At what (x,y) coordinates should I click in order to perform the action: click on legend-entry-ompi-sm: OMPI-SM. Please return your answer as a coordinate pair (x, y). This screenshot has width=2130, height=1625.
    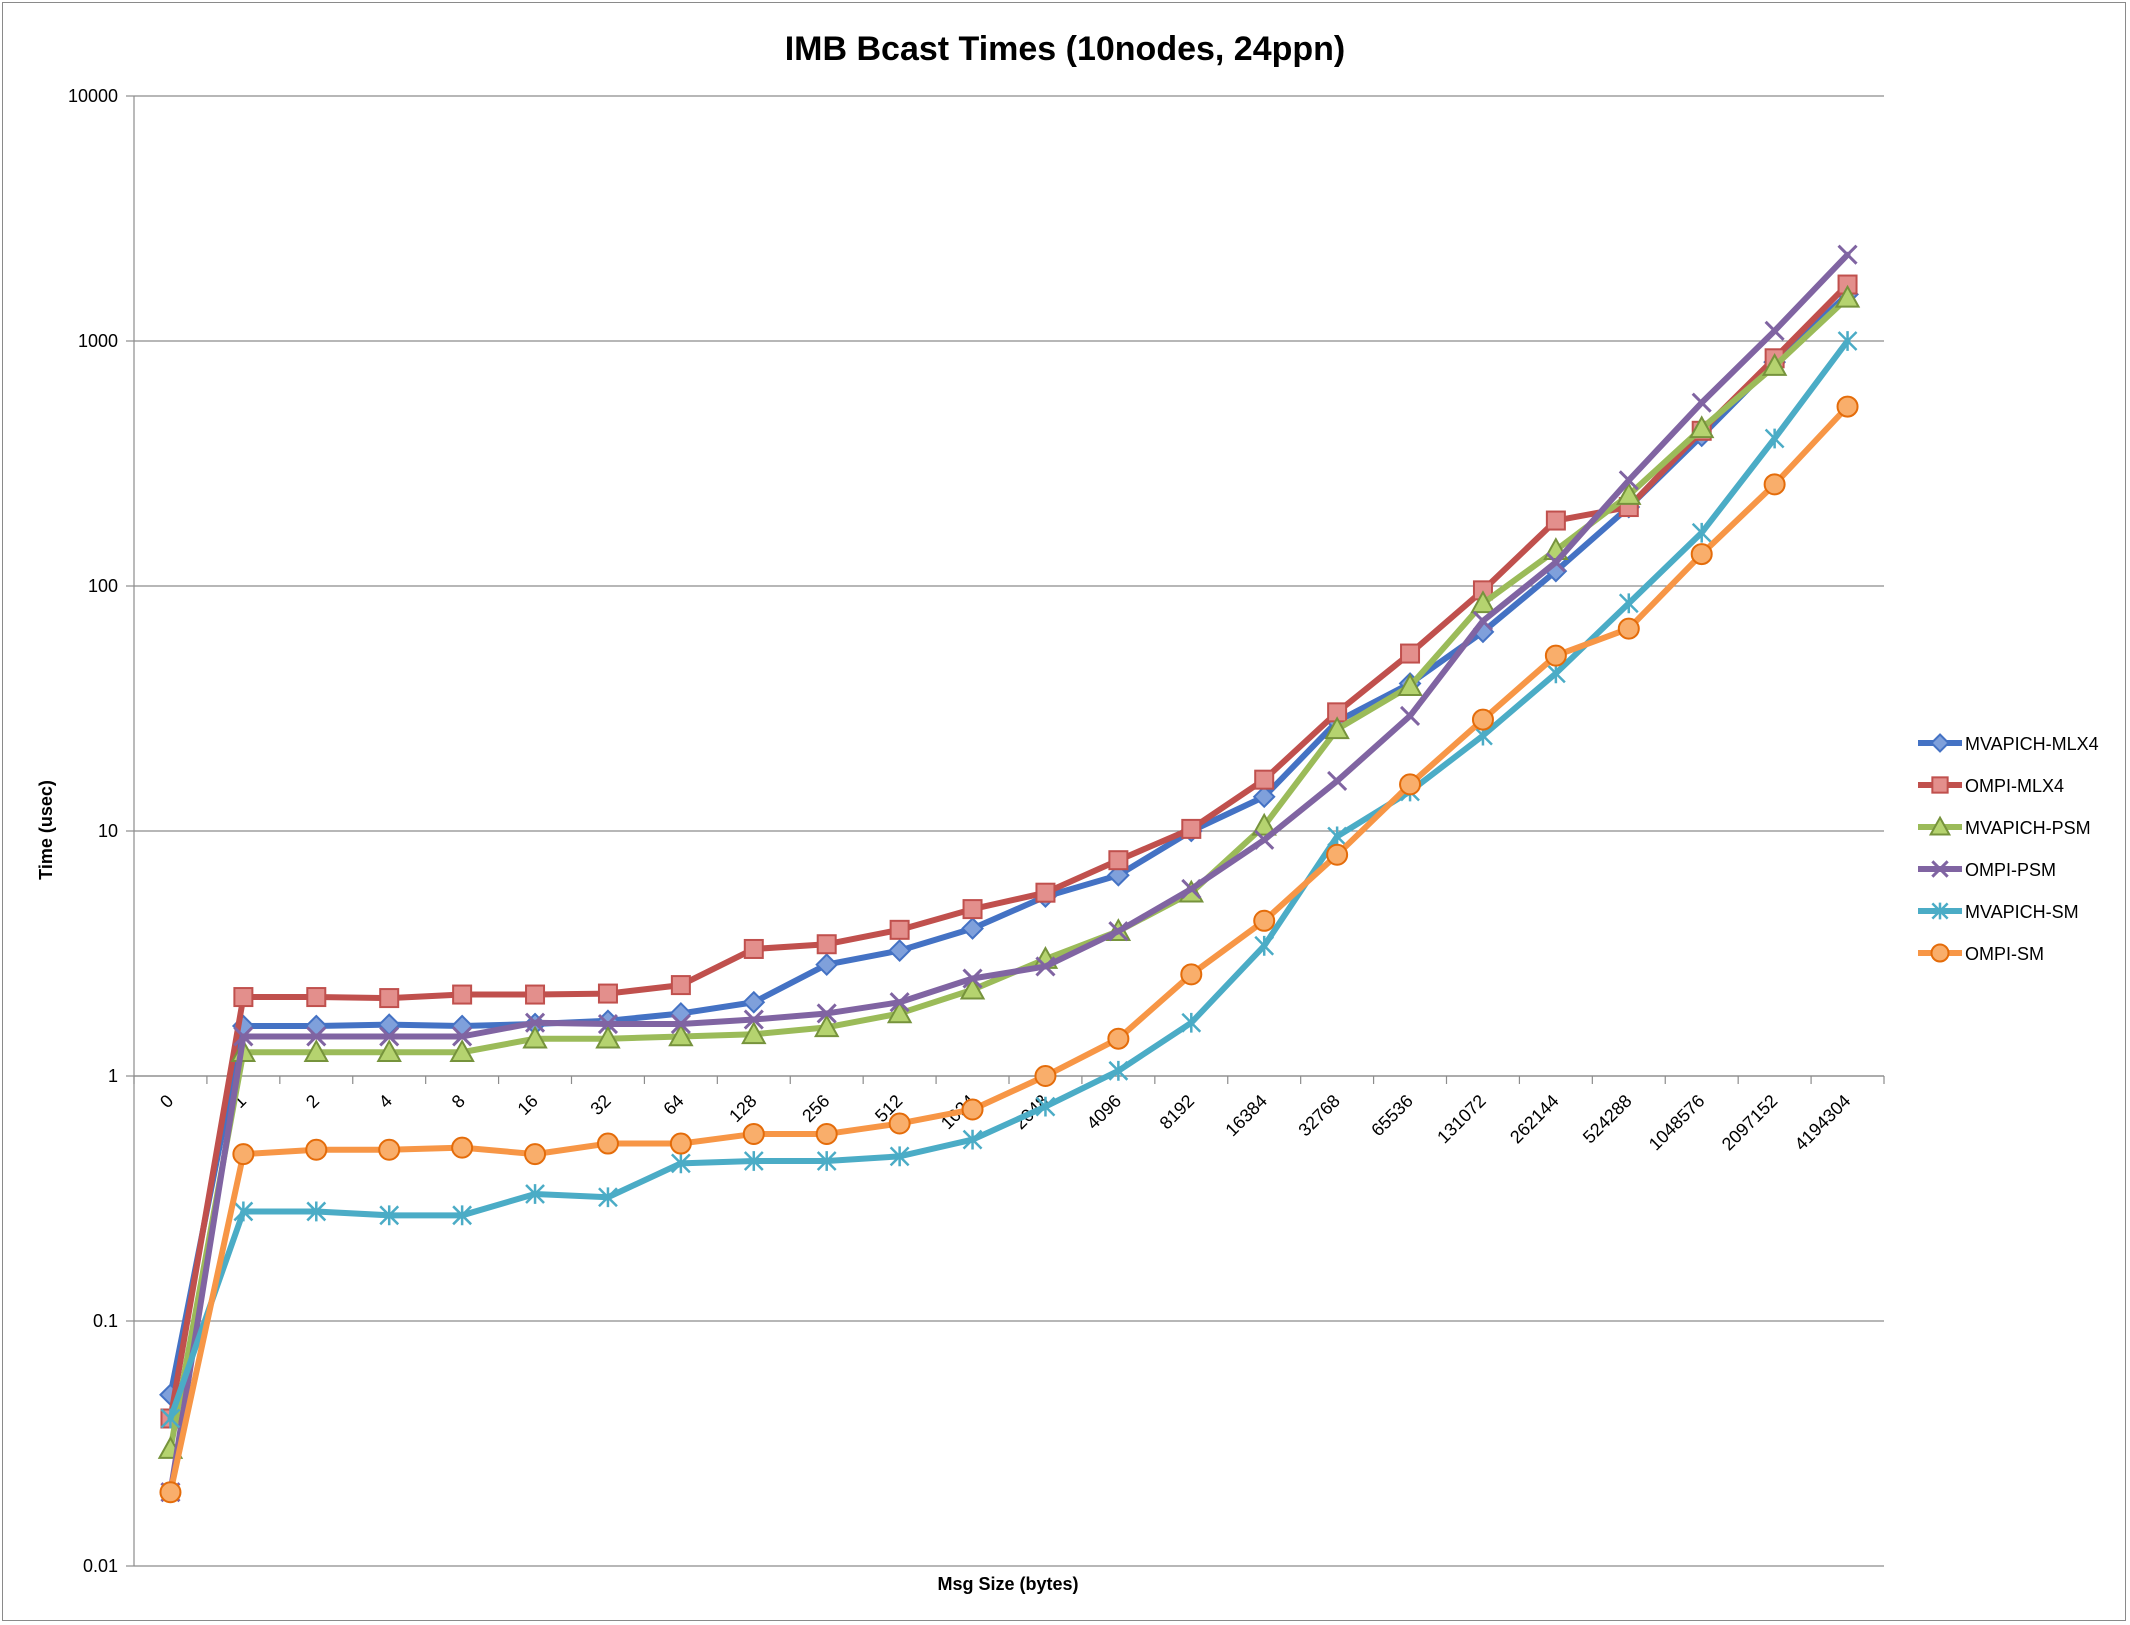
    Looking at the image, I should click on (1981, 953).